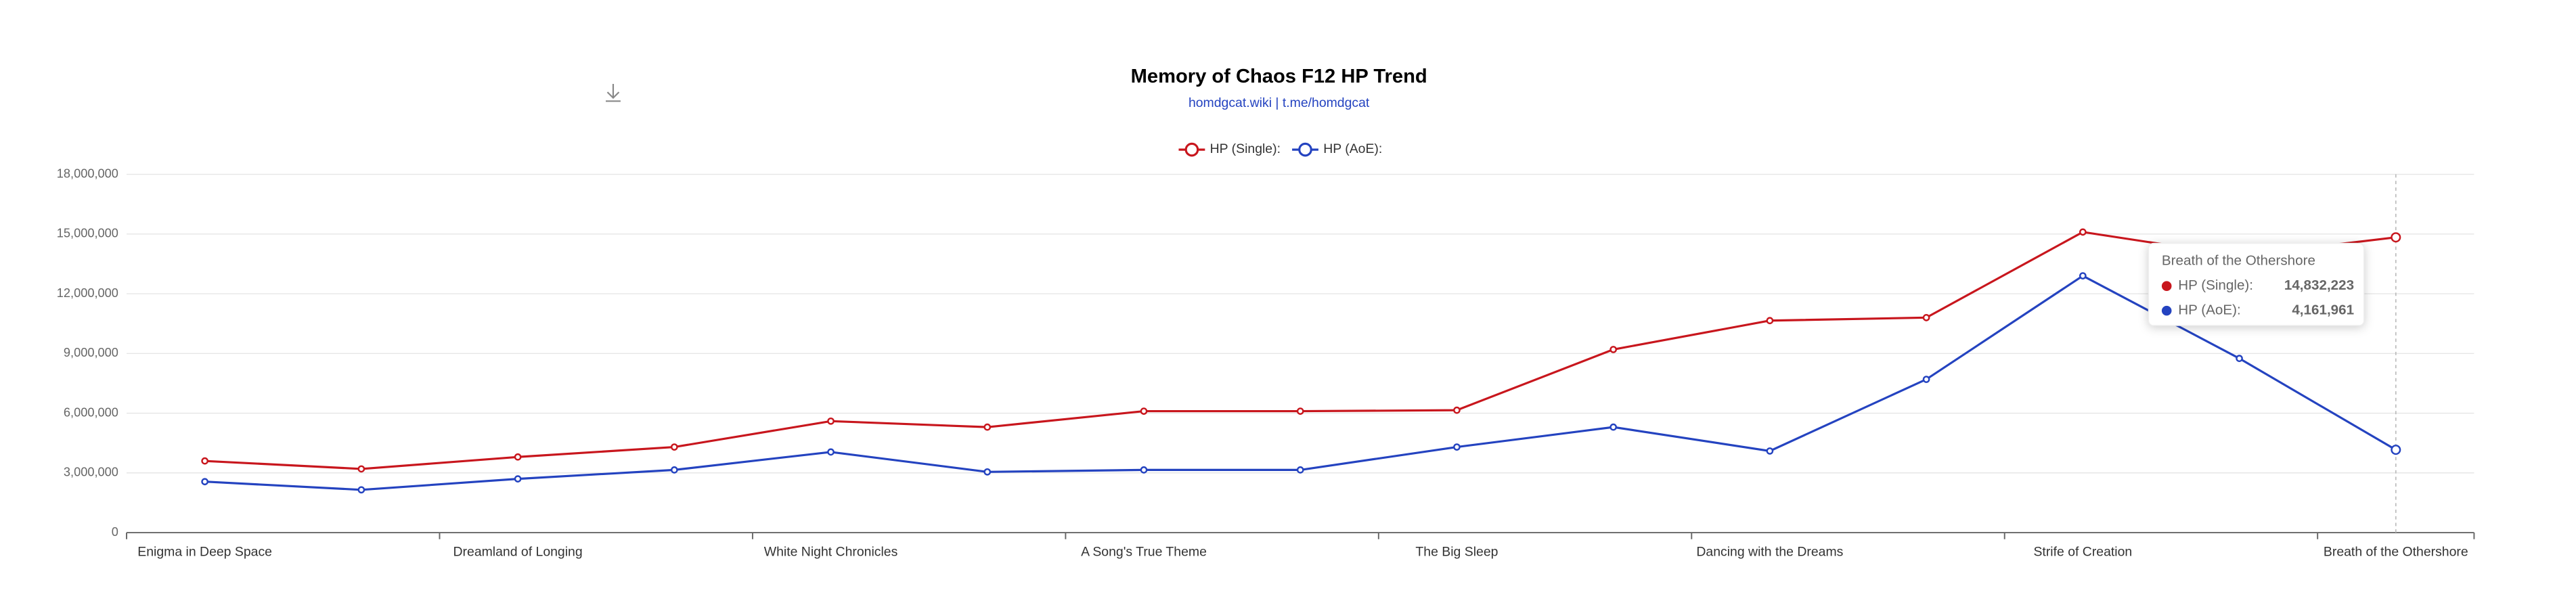 The image size is (2576, 605). Describe the element at coordinates (87, 293) in the screenshot. I see `y-tick-label: 12,000,000` at that location.